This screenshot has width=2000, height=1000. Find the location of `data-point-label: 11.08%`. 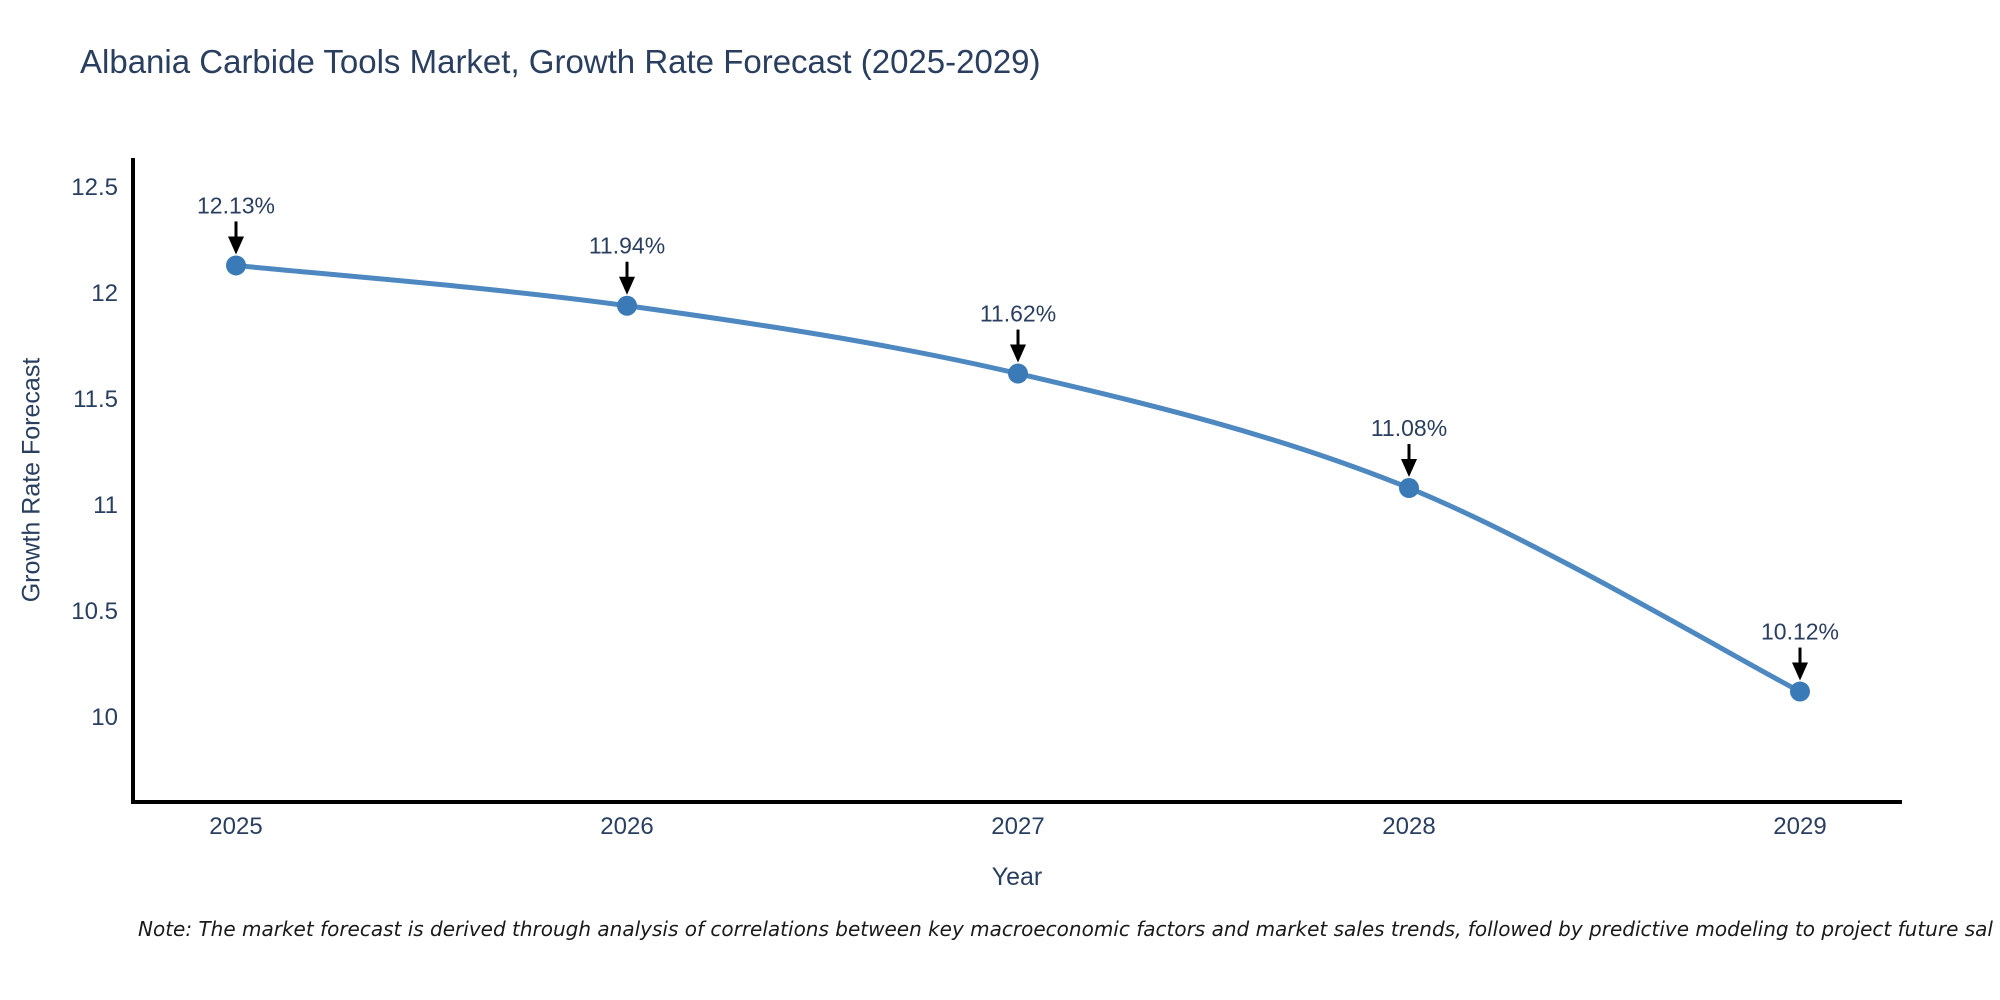

data-point-label: 11.08% is located at coordinates (1409, 428).